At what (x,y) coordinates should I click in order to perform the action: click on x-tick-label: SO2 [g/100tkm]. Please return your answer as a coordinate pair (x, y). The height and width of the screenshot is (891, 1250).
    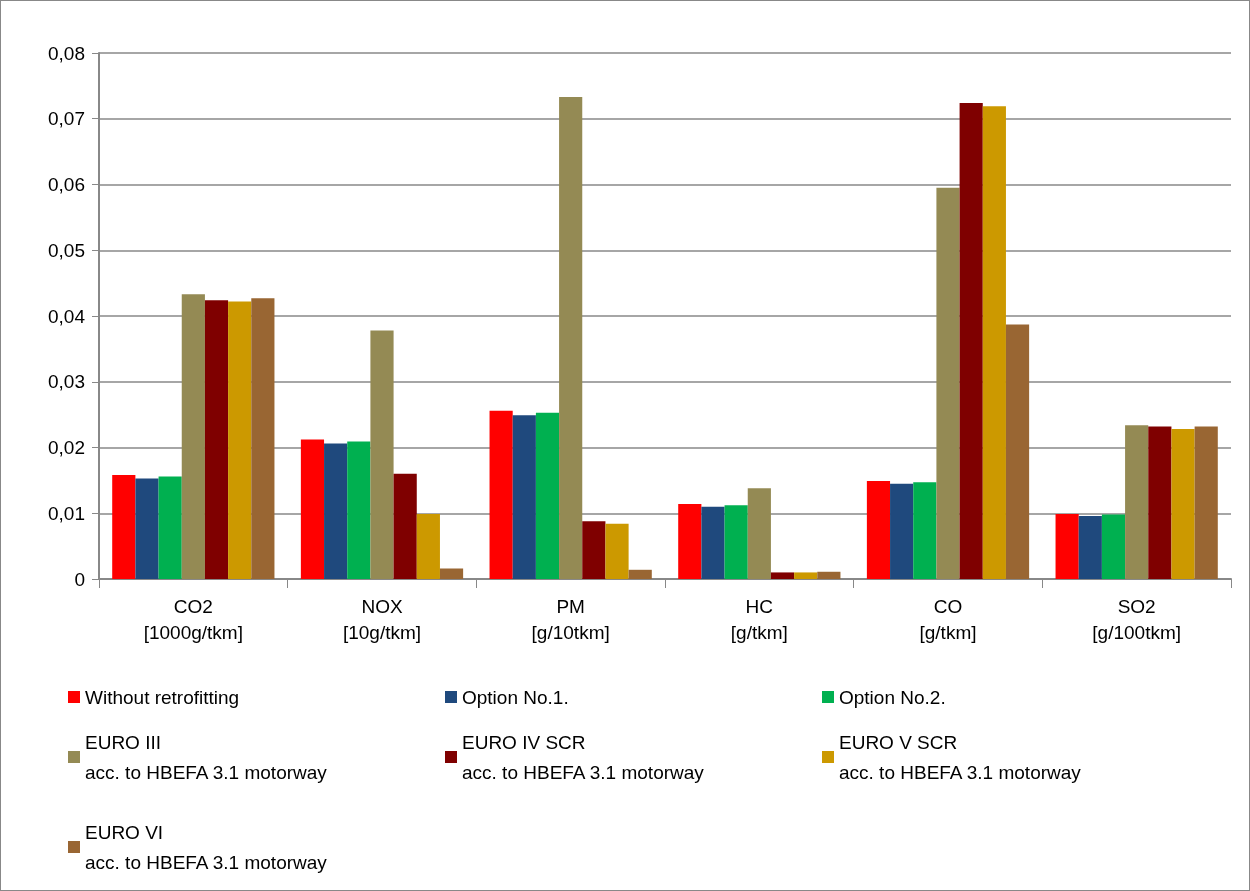
    Looking at the image, I should click on (1137, 619).